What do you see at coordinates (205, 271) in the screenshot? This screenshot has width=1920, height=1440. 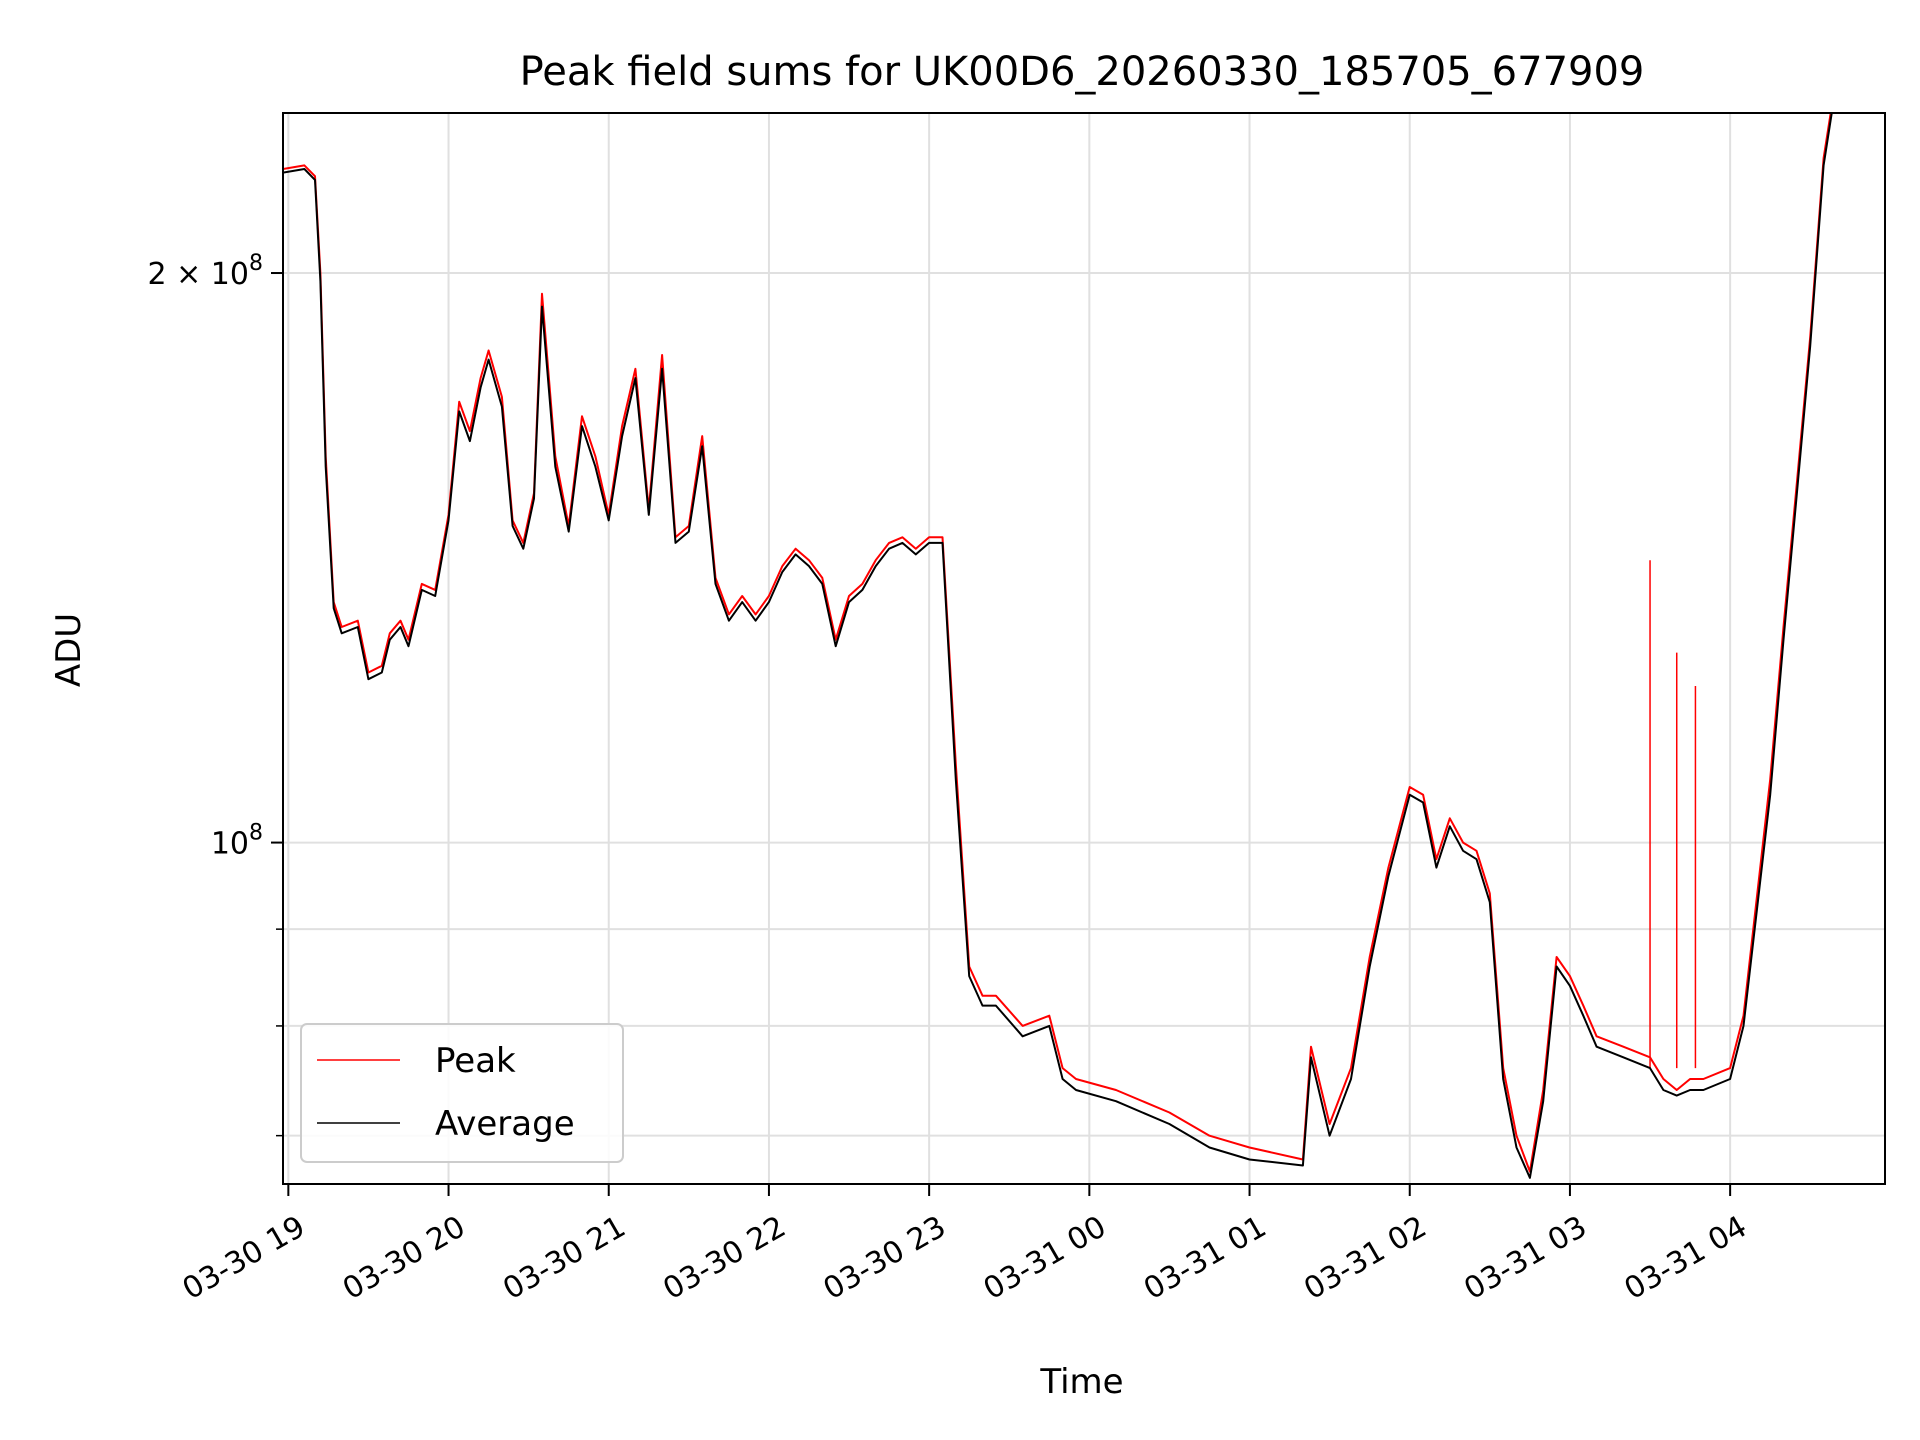 I see `y-tick-label: 2 × 108` at bounding box center [205, 271].